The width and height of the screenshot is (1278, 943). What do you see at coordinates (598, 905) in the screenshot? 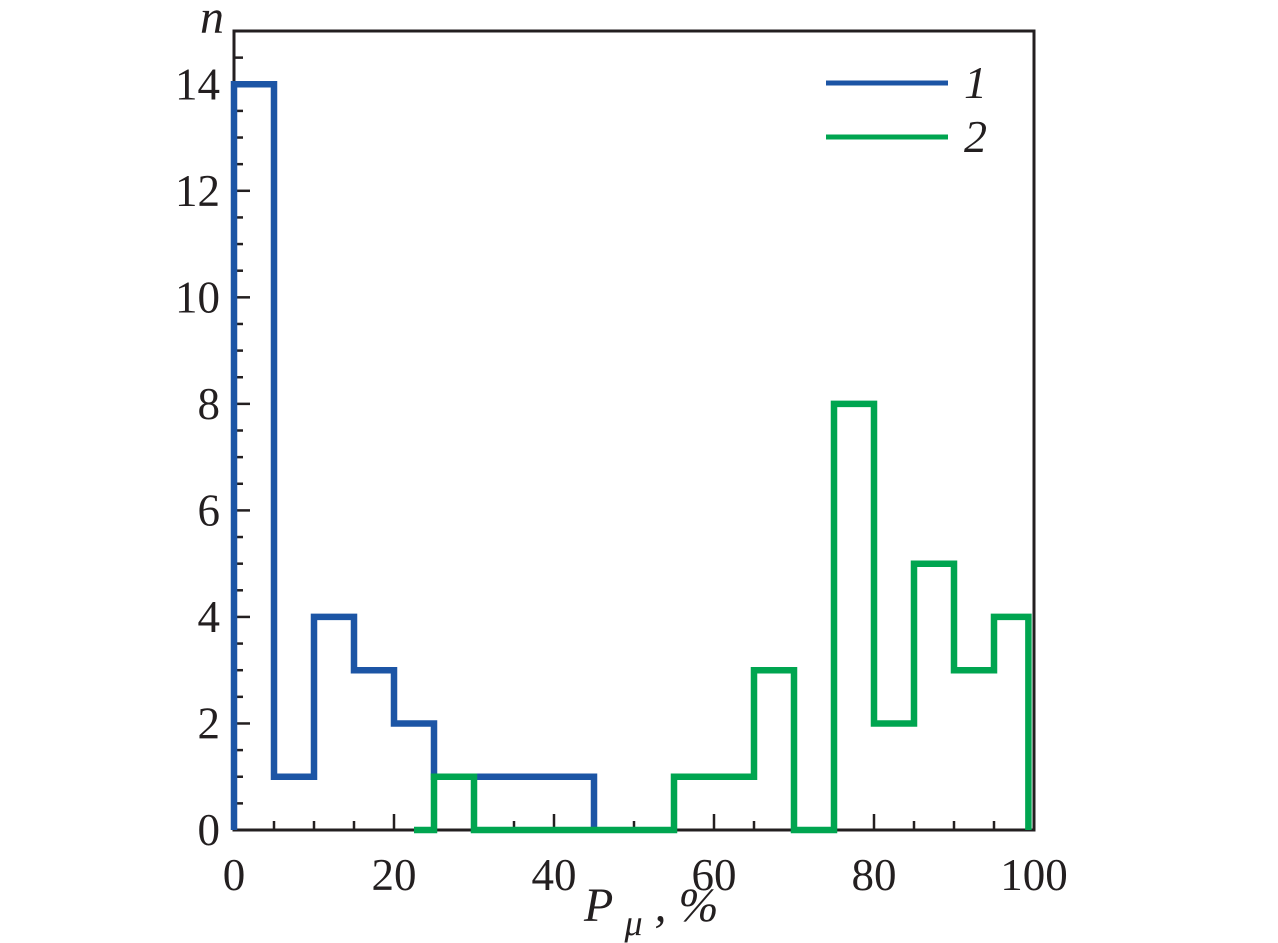
I see `x-axis-title-main: P` at bounding box center [598, 905].